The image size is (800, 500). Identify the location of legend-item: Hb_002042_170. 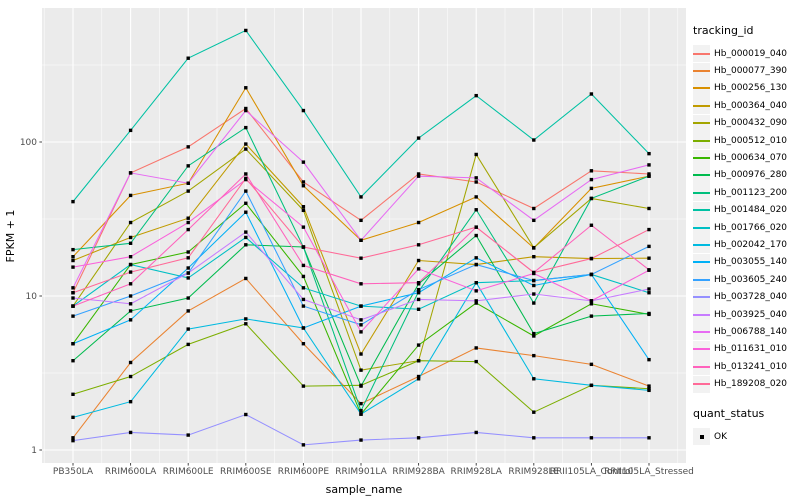
(746, 245).